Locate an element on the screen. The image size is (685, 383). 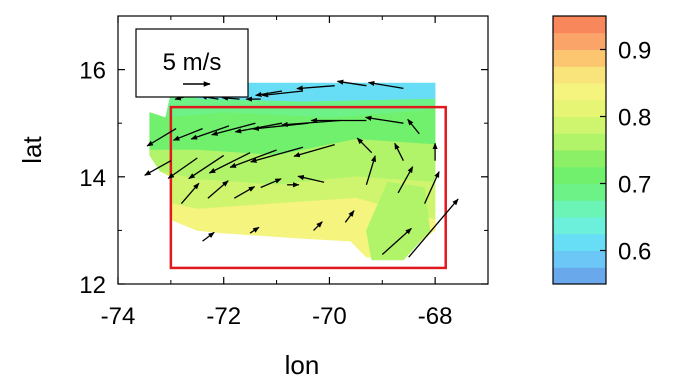
x-tick-label: -70 is located at coordinates (329, 316).